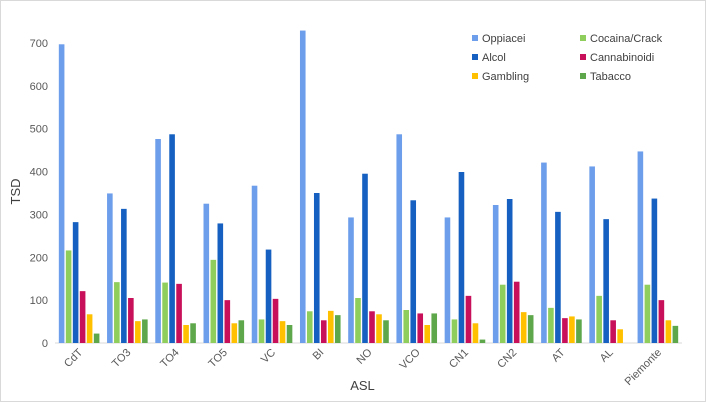 Image resolution: width=706 pixels, height=402 pixels. Describe the element at coordinates (39, 258) in the screenshot. I see `y-tick-label: 200` at that location.